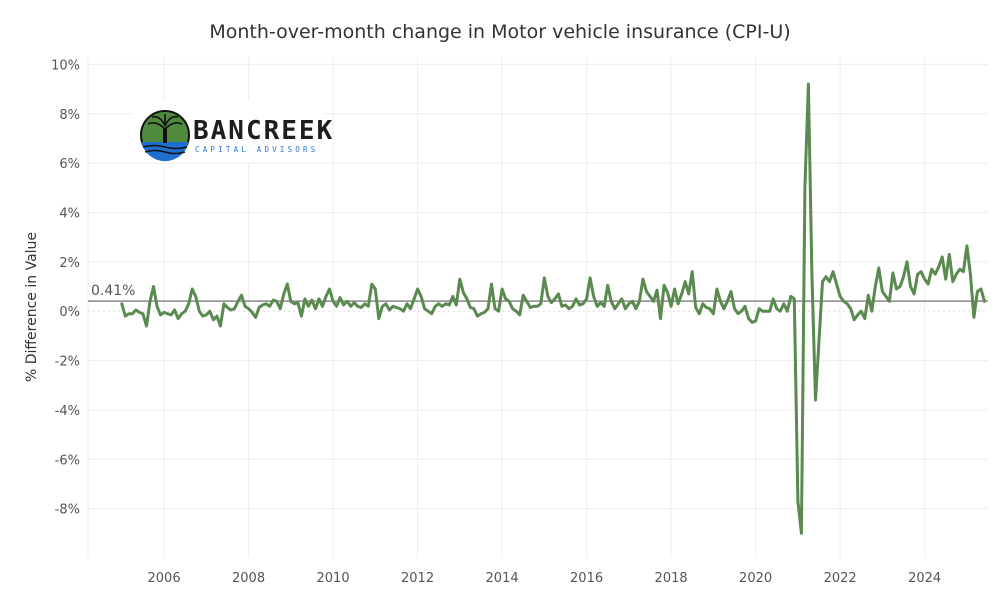 This screenshot has height=600, width=1000. I want to click on x-tick-label: 2010, so click(333, 578).